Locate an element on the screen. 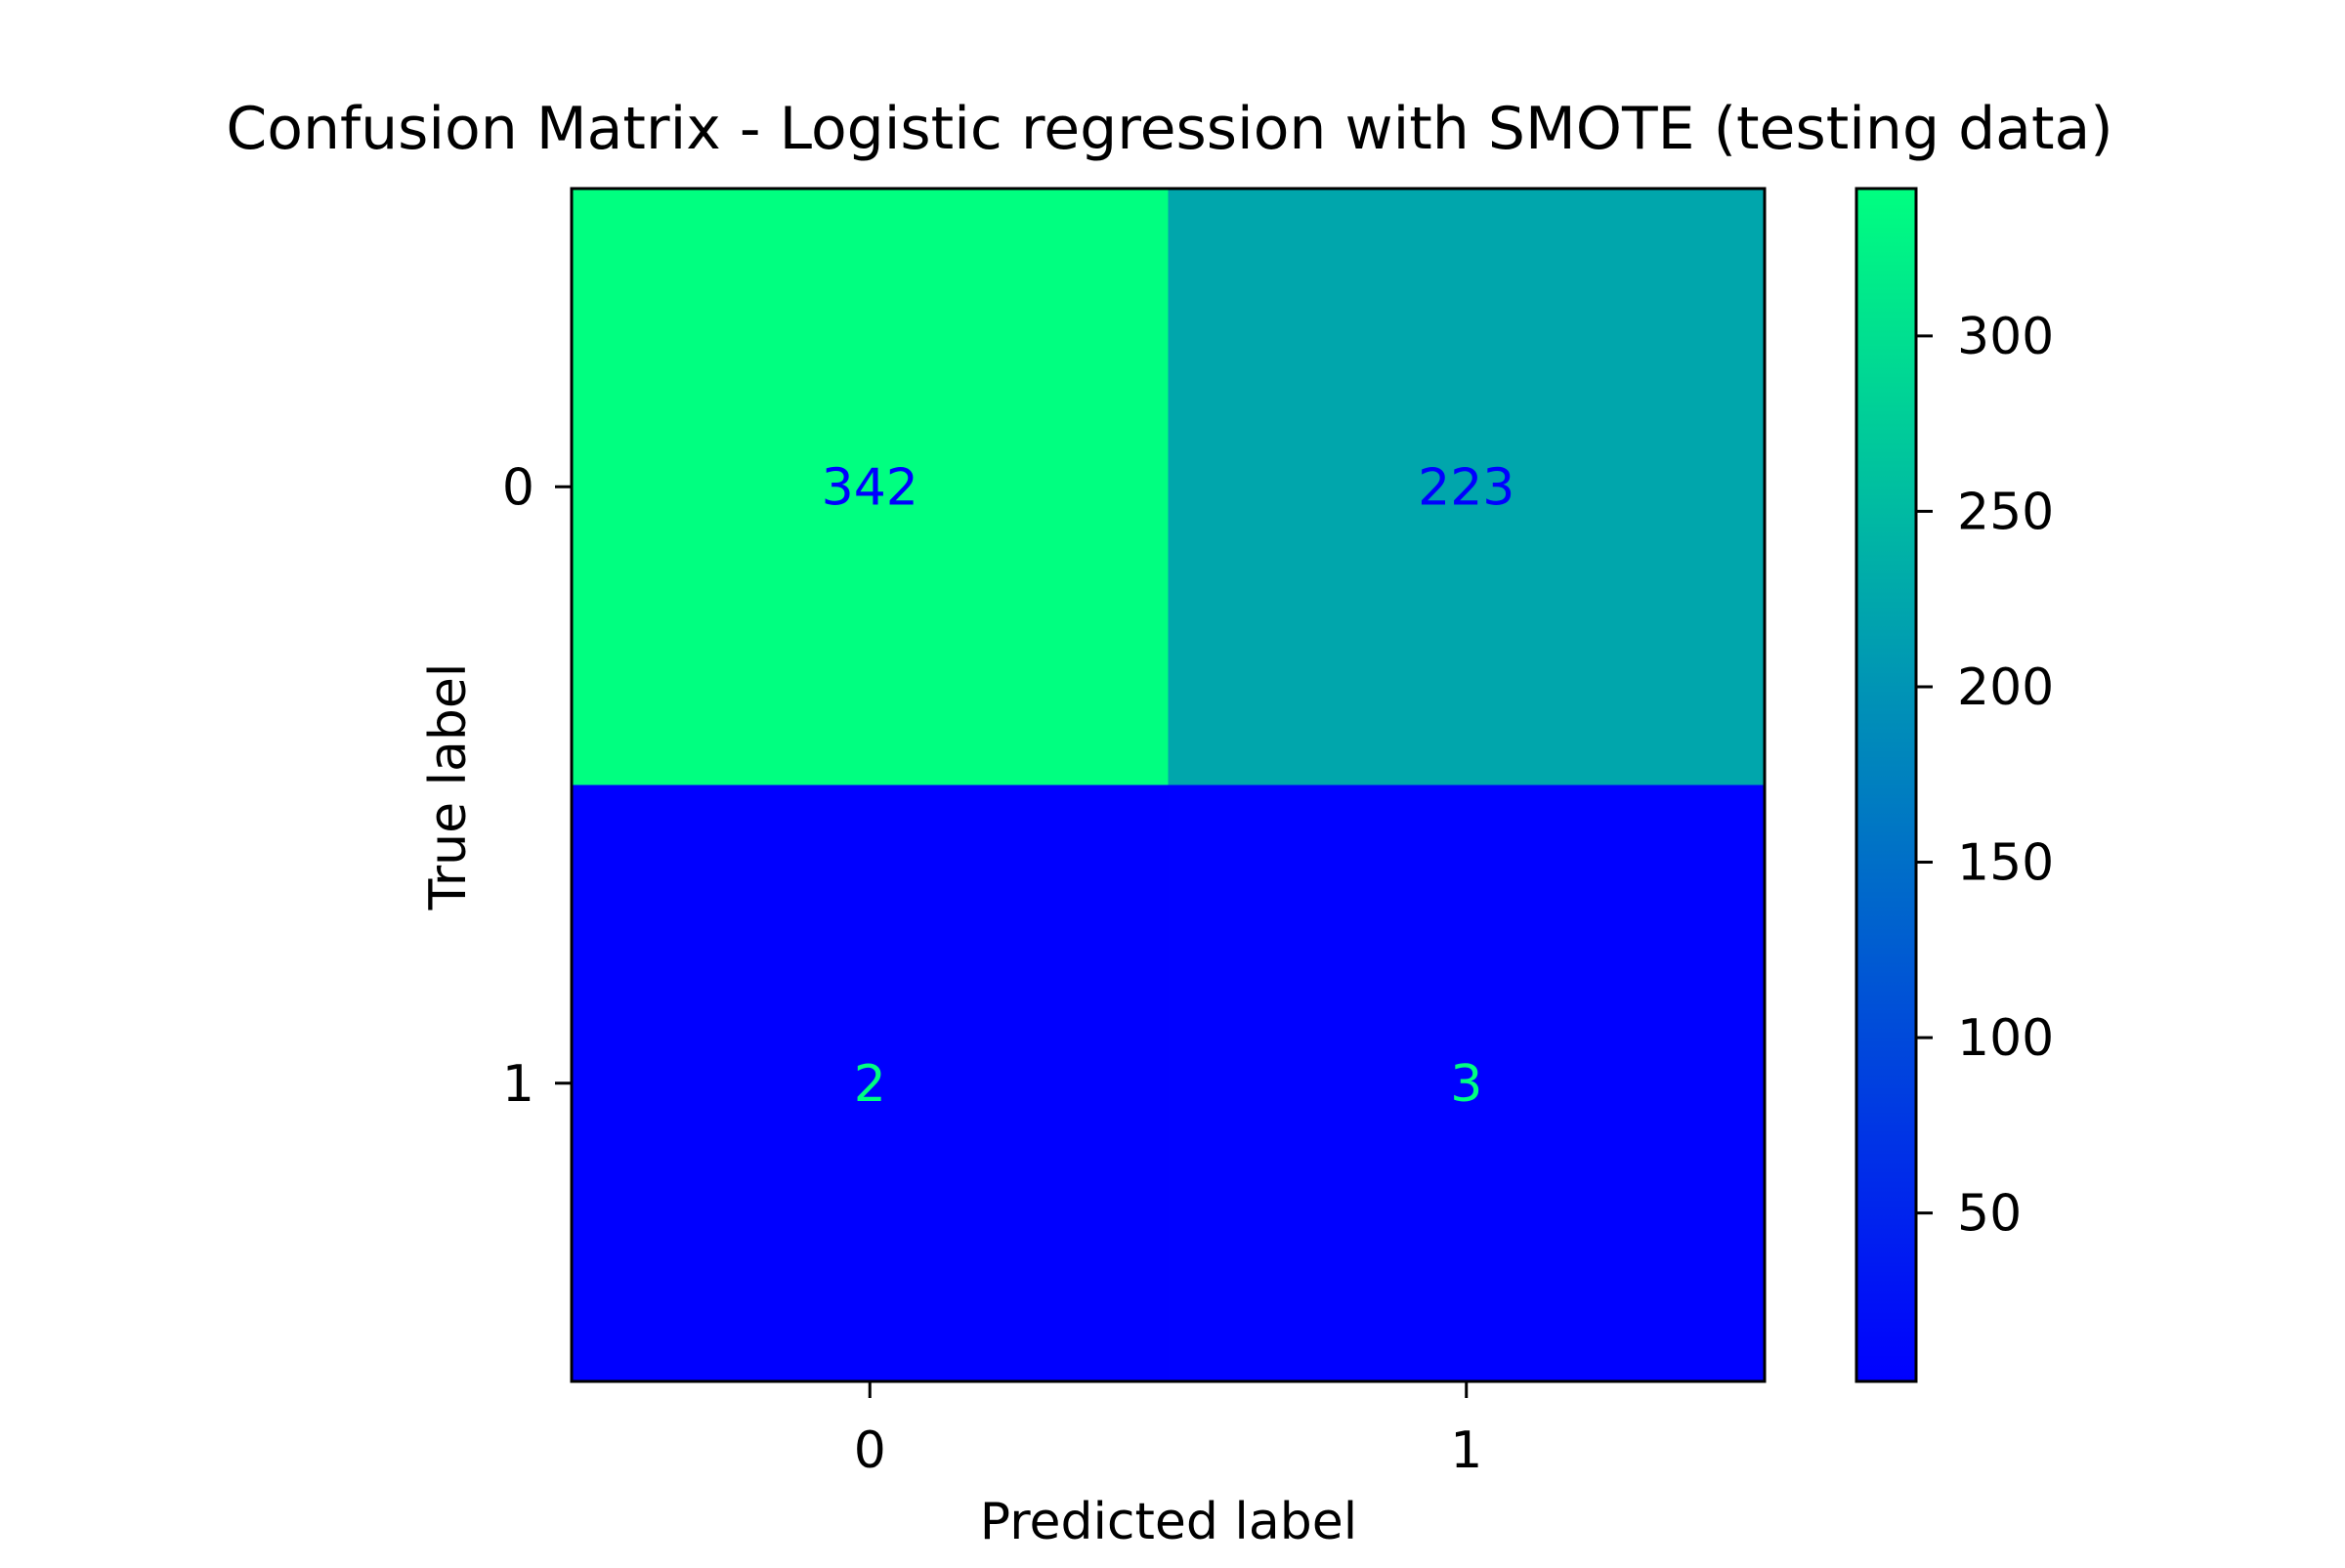 Image resolution: width=2345 pixels, height=1568 pixels. matrix-cell-r1-c1 is located at coordinates (1467, 1083).